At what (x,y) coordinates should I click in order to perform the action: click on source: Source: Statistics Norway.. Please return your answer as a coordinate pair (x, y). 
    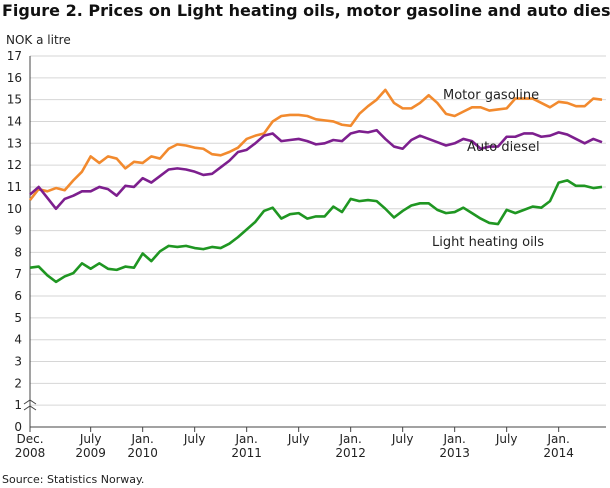
    Looking at the image, I should click on (73, 479).